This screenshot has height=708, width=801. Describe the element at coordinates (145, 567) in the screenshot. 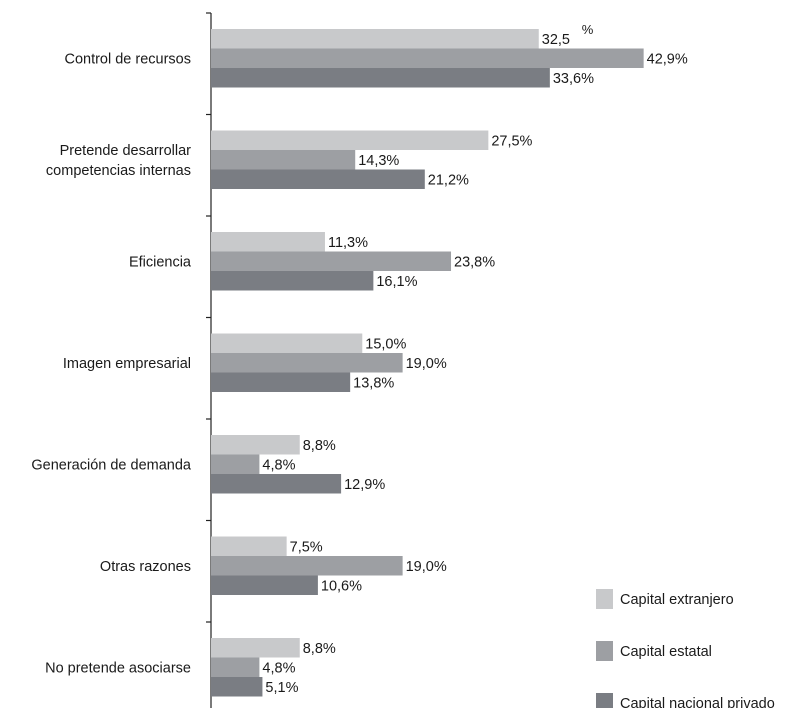

I see `category-label: Otras razones` at that location.